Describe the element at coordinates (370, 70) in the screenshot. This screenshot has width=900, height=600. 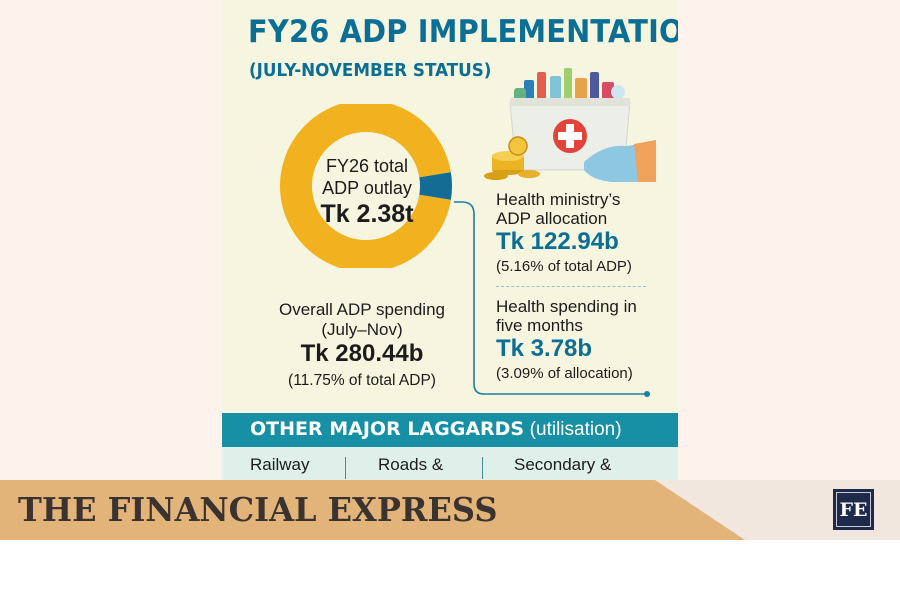
I see `infographic-subtitle: (JULY-NOVEMBER STATUS)` at that location.